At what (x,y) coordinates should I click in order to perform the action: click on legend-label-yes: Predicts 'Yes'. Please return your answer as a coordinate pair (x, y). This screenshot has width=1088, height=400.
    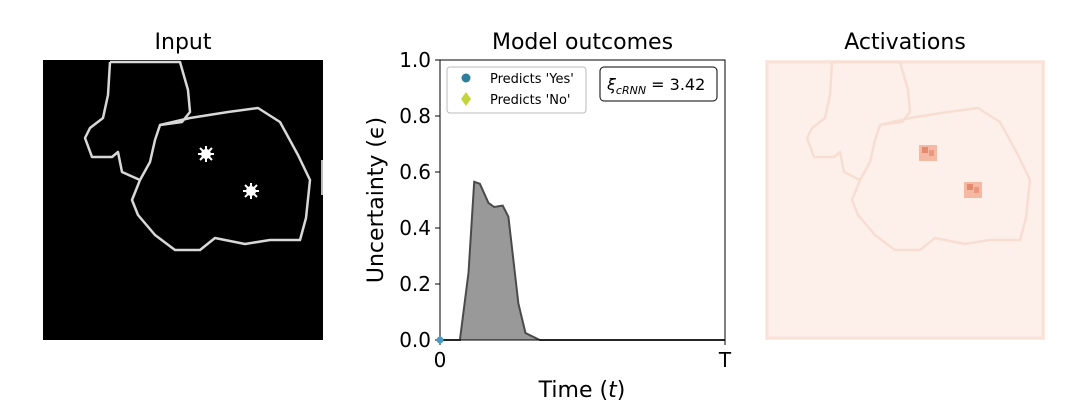
    Looking at the image, I should click on (532, 79).